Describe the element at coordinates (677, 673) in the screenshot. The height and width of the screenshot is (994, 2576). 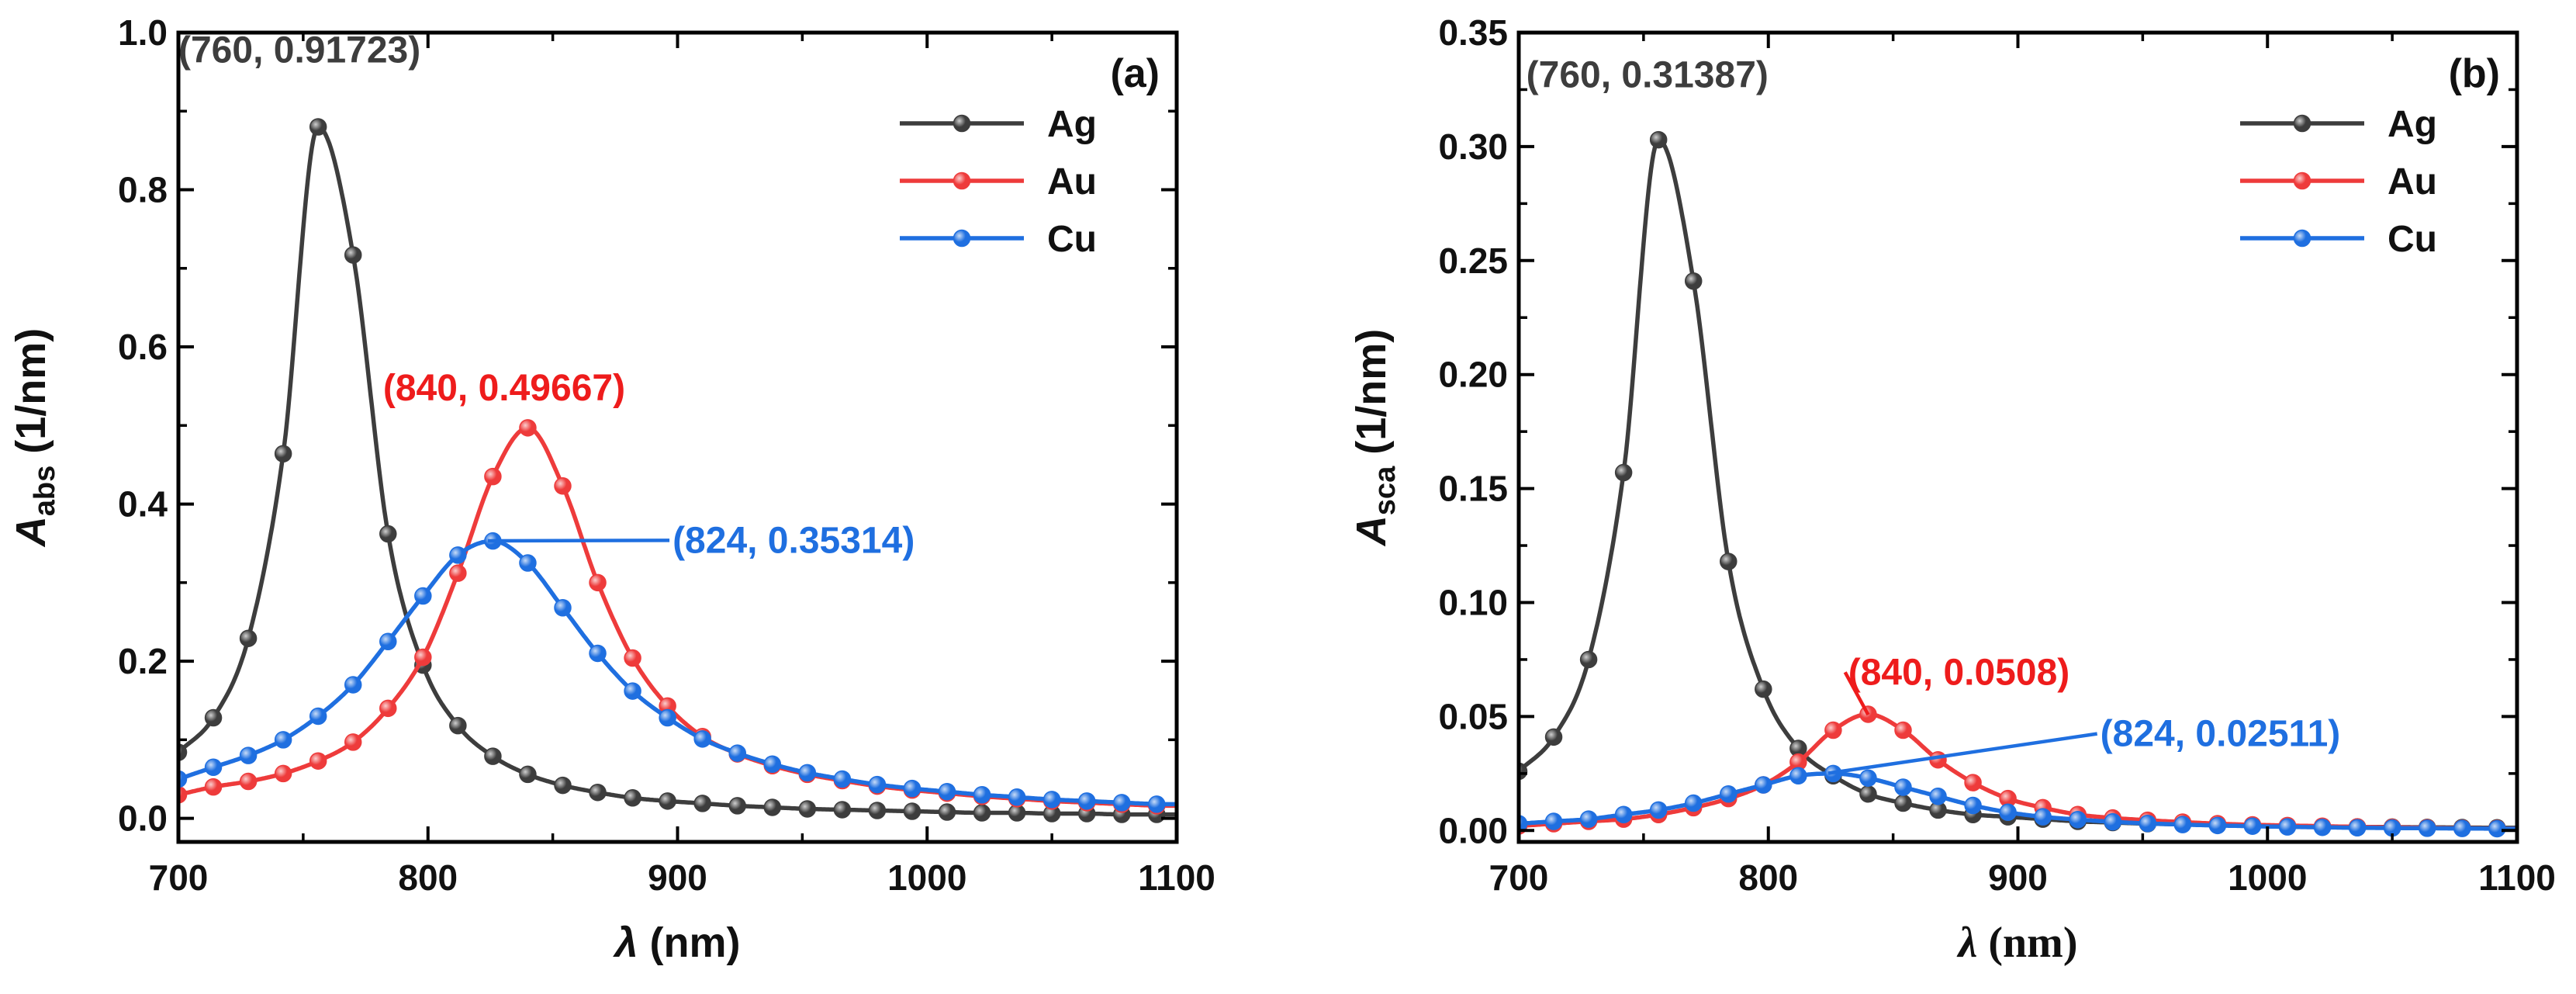
I see `series-line-cu` at that location.